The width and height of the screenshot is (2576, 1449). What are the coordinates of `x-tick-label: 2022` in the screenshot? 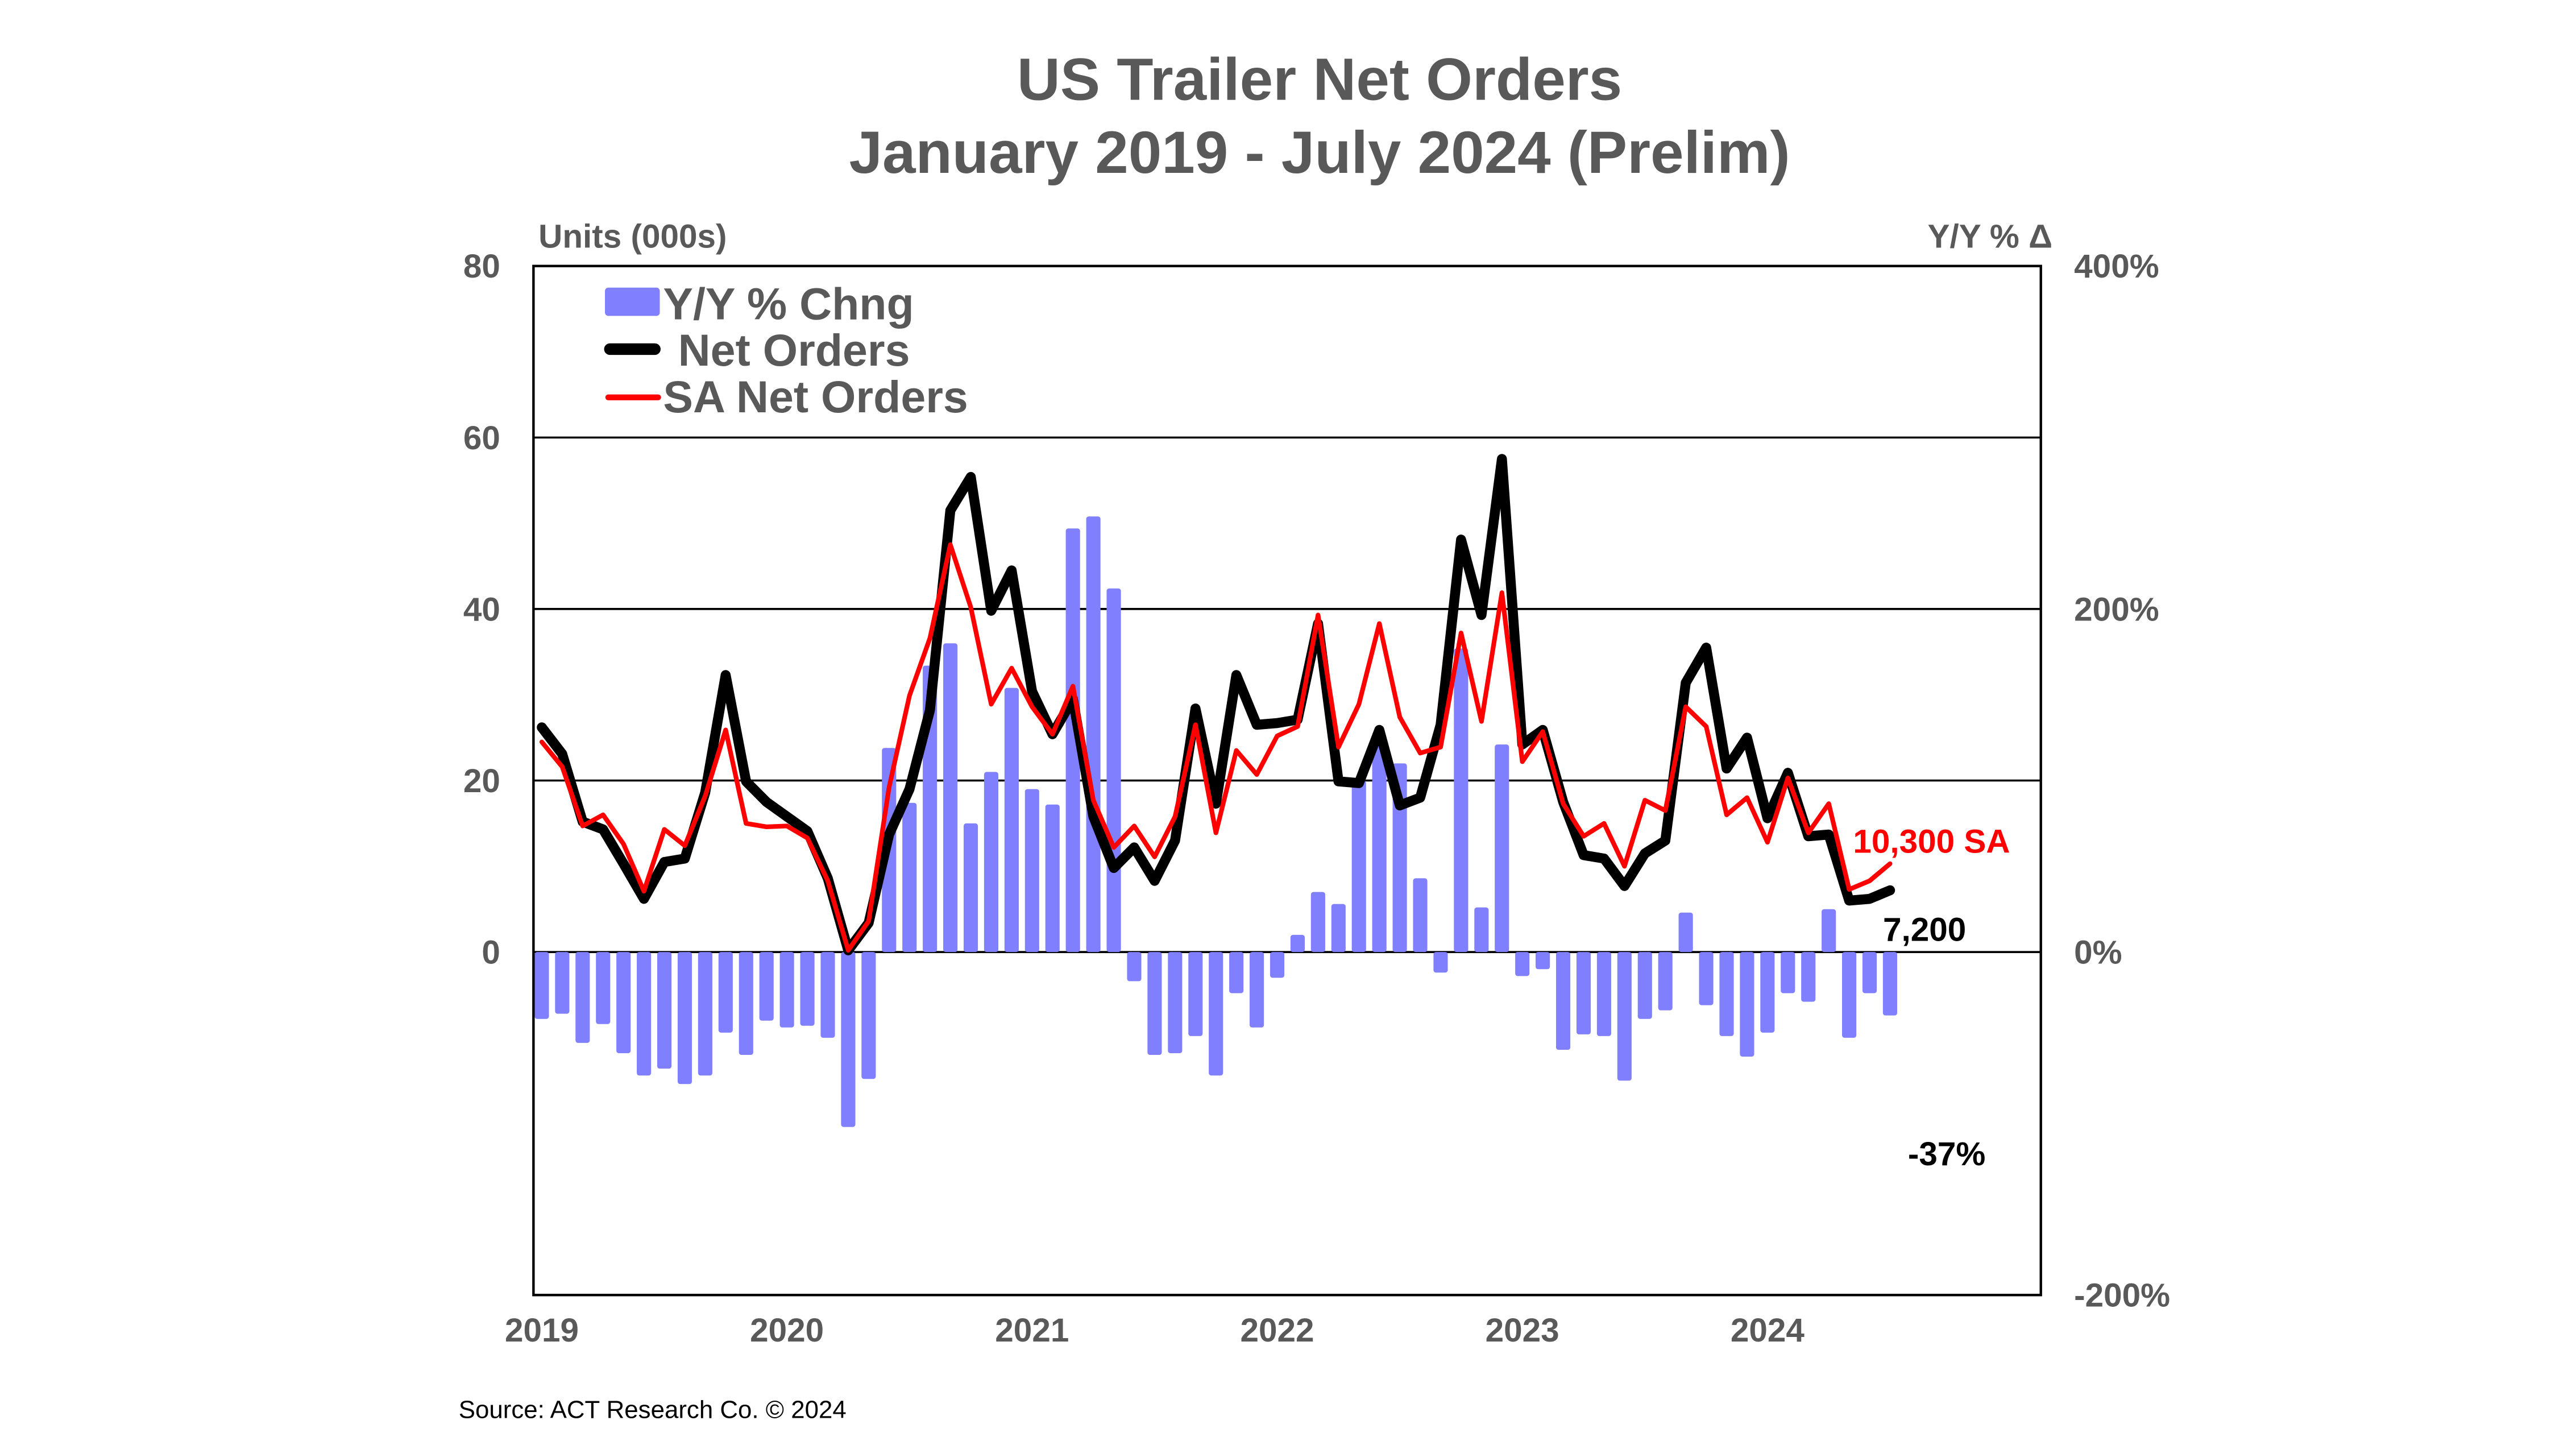 It's located at (1277, 1330).